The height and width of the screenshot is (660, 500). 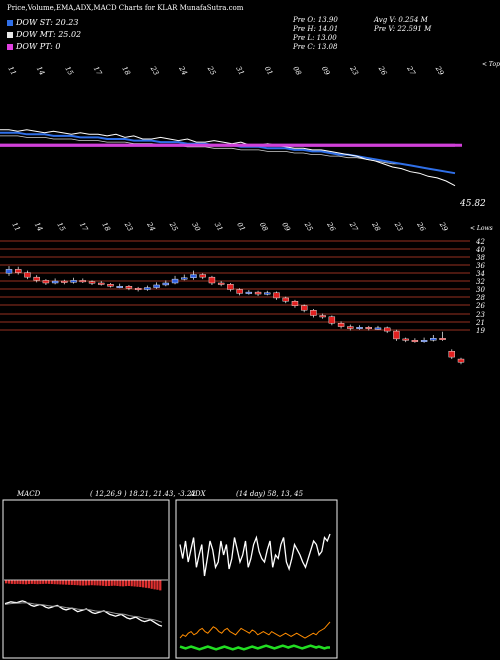 What do you see at coordinates (480, 282) in the screenshot?
I see `price-tick-label: 32` at bounding box center [480, 282].